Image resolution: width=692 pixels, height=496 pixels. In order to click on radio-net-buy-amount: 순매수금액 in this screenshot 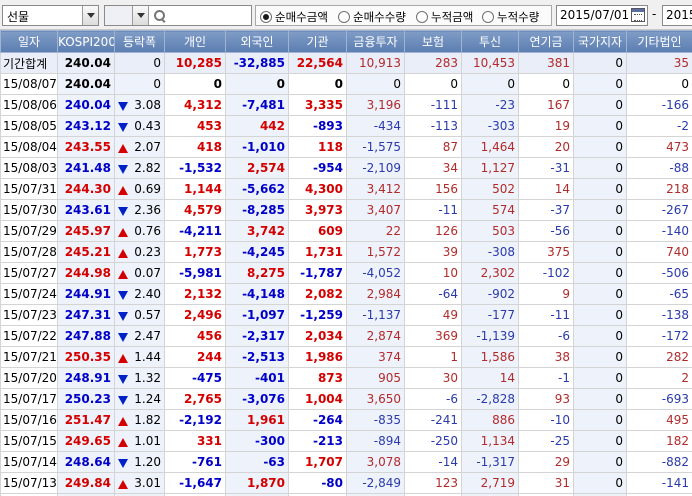, I will do `click(294, 17)`.